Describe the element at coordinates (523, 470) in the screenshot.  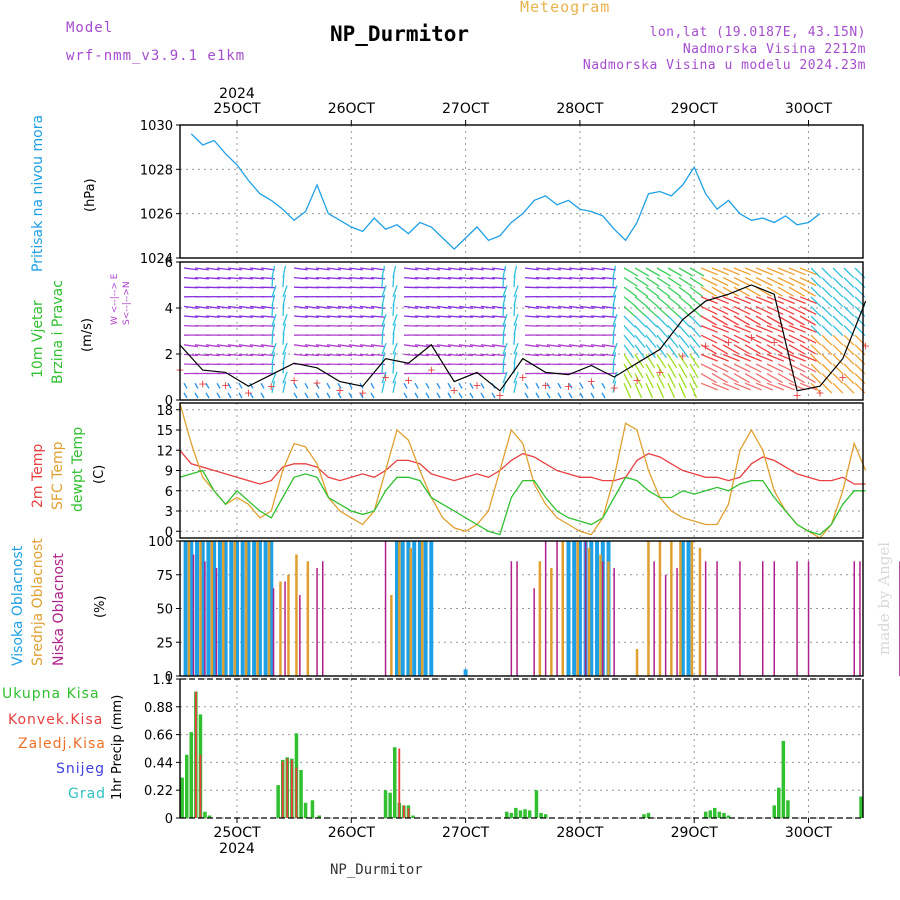
I see `sfc-temp-line` at that location.